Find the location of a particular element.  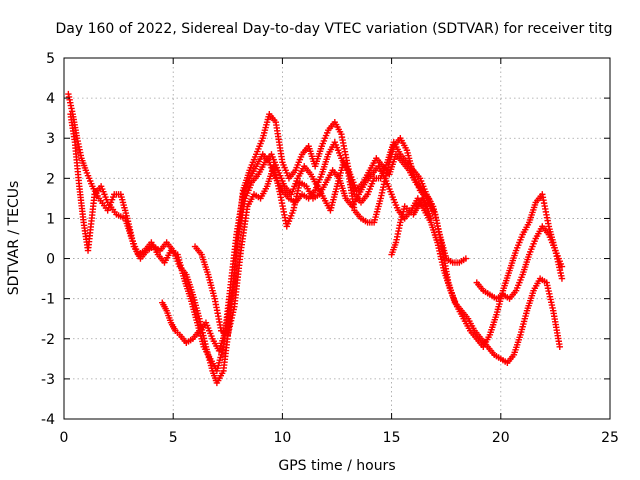

y-tick-label: 0 is located at coordinates (50, 260).